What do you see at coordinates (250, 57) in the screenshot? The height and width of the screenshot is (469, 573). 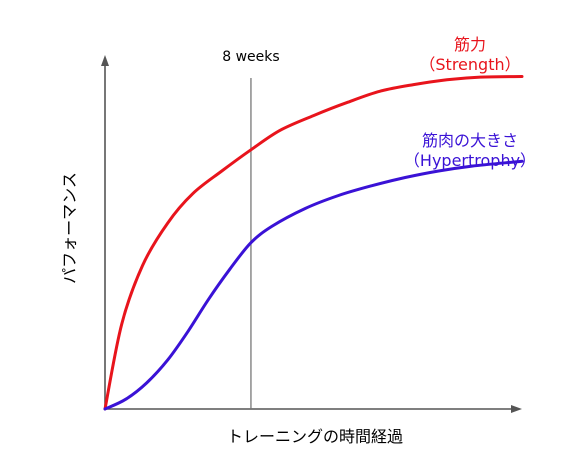 I see `reference-line-label: 8 weeks` at bounding box center [250, 57].